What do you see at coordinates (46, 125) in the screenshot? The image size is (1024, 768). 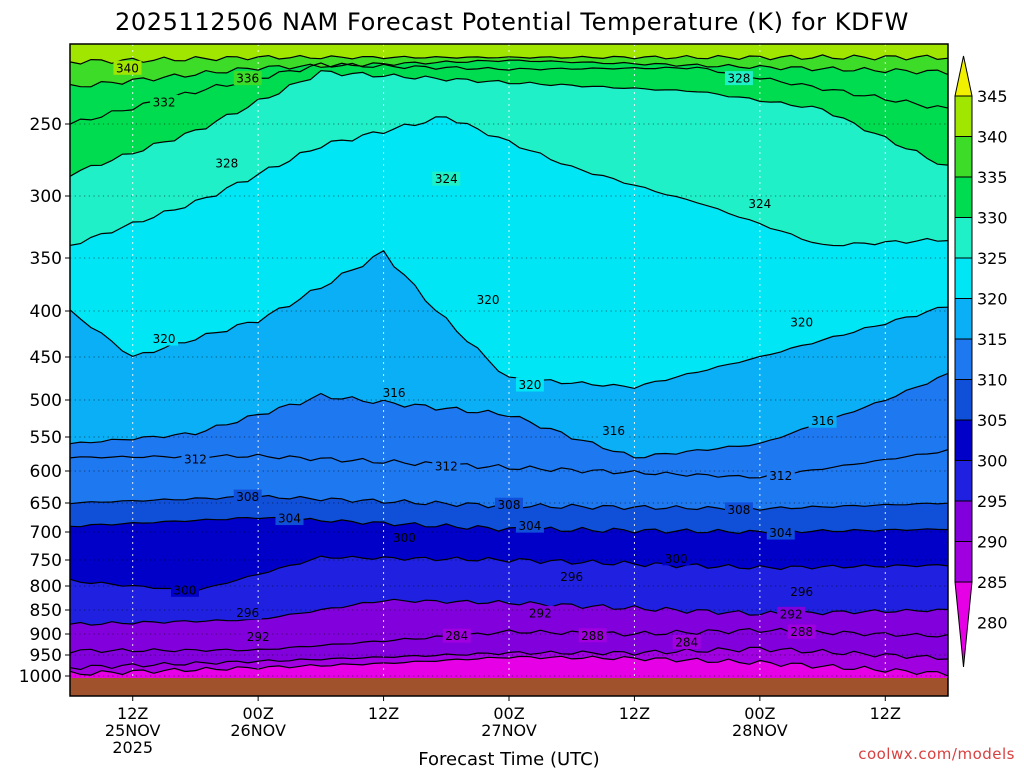 I see `y-tick-label: 250` at bounding box center [46, 125].